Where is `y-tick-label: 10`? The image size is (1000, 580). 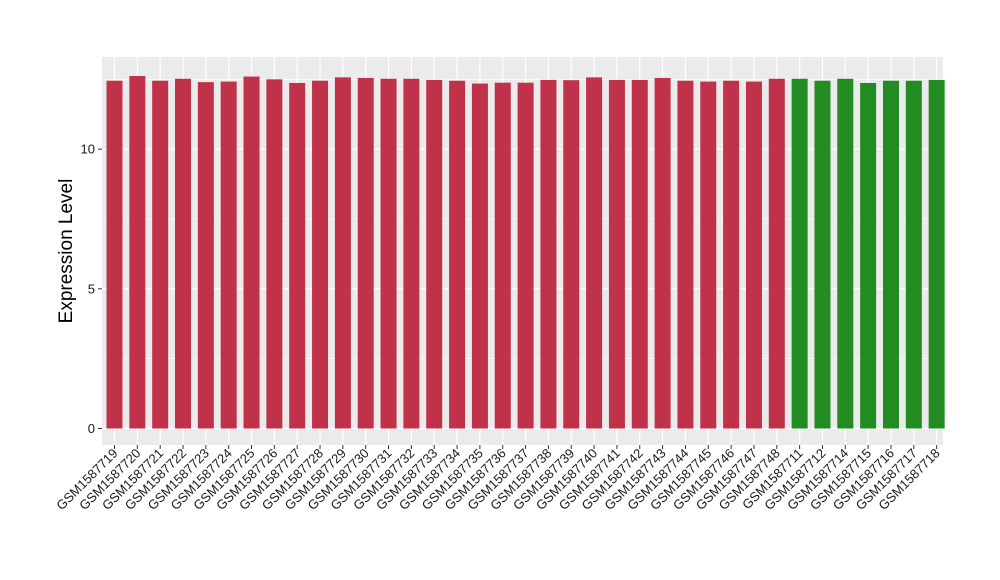
y-tick-label: 10 is located at coordinates (88, 149).